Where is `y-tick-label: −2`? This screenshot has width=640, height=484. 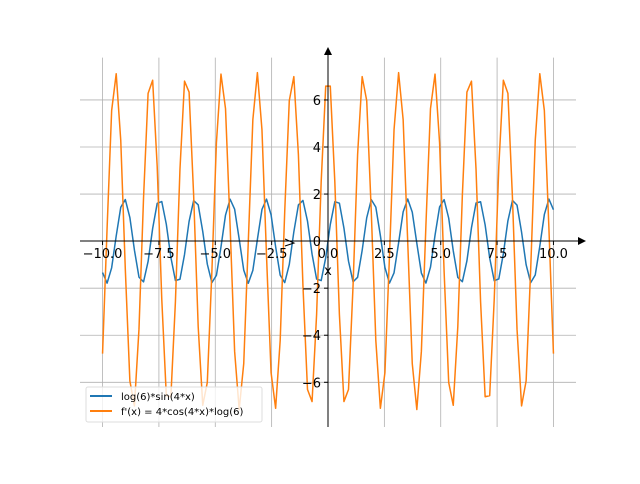
y-tick-label: −2 is located at coordinates (311, 289).